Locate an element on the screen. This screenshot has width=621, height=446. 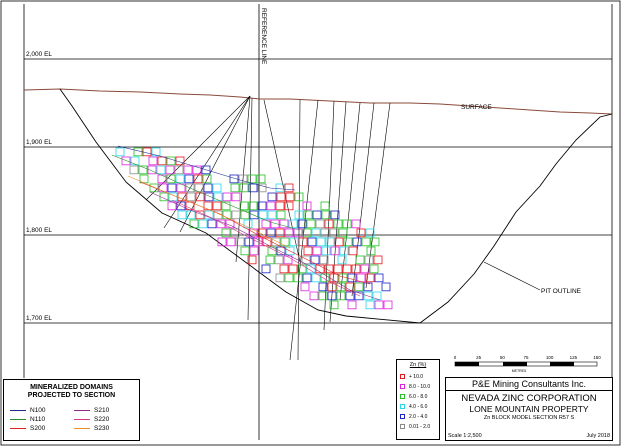
reference-line-label: REFERENCE LINE is located at coordinates (263, 36).